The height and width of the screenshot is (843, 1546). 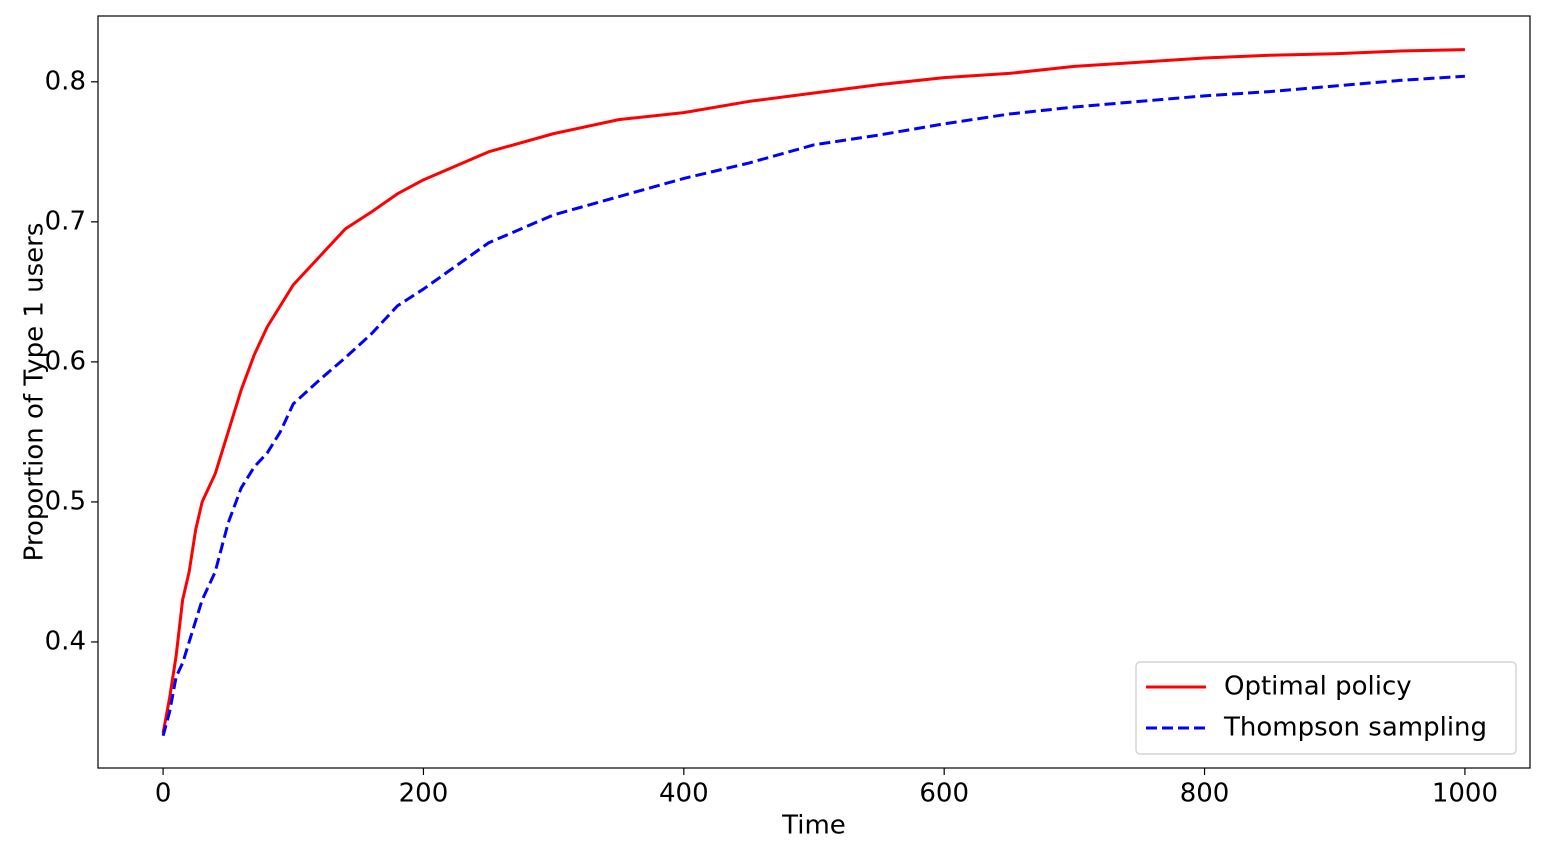 I want to click on y-tick-label: 0.5, so click(x=65, y=501).